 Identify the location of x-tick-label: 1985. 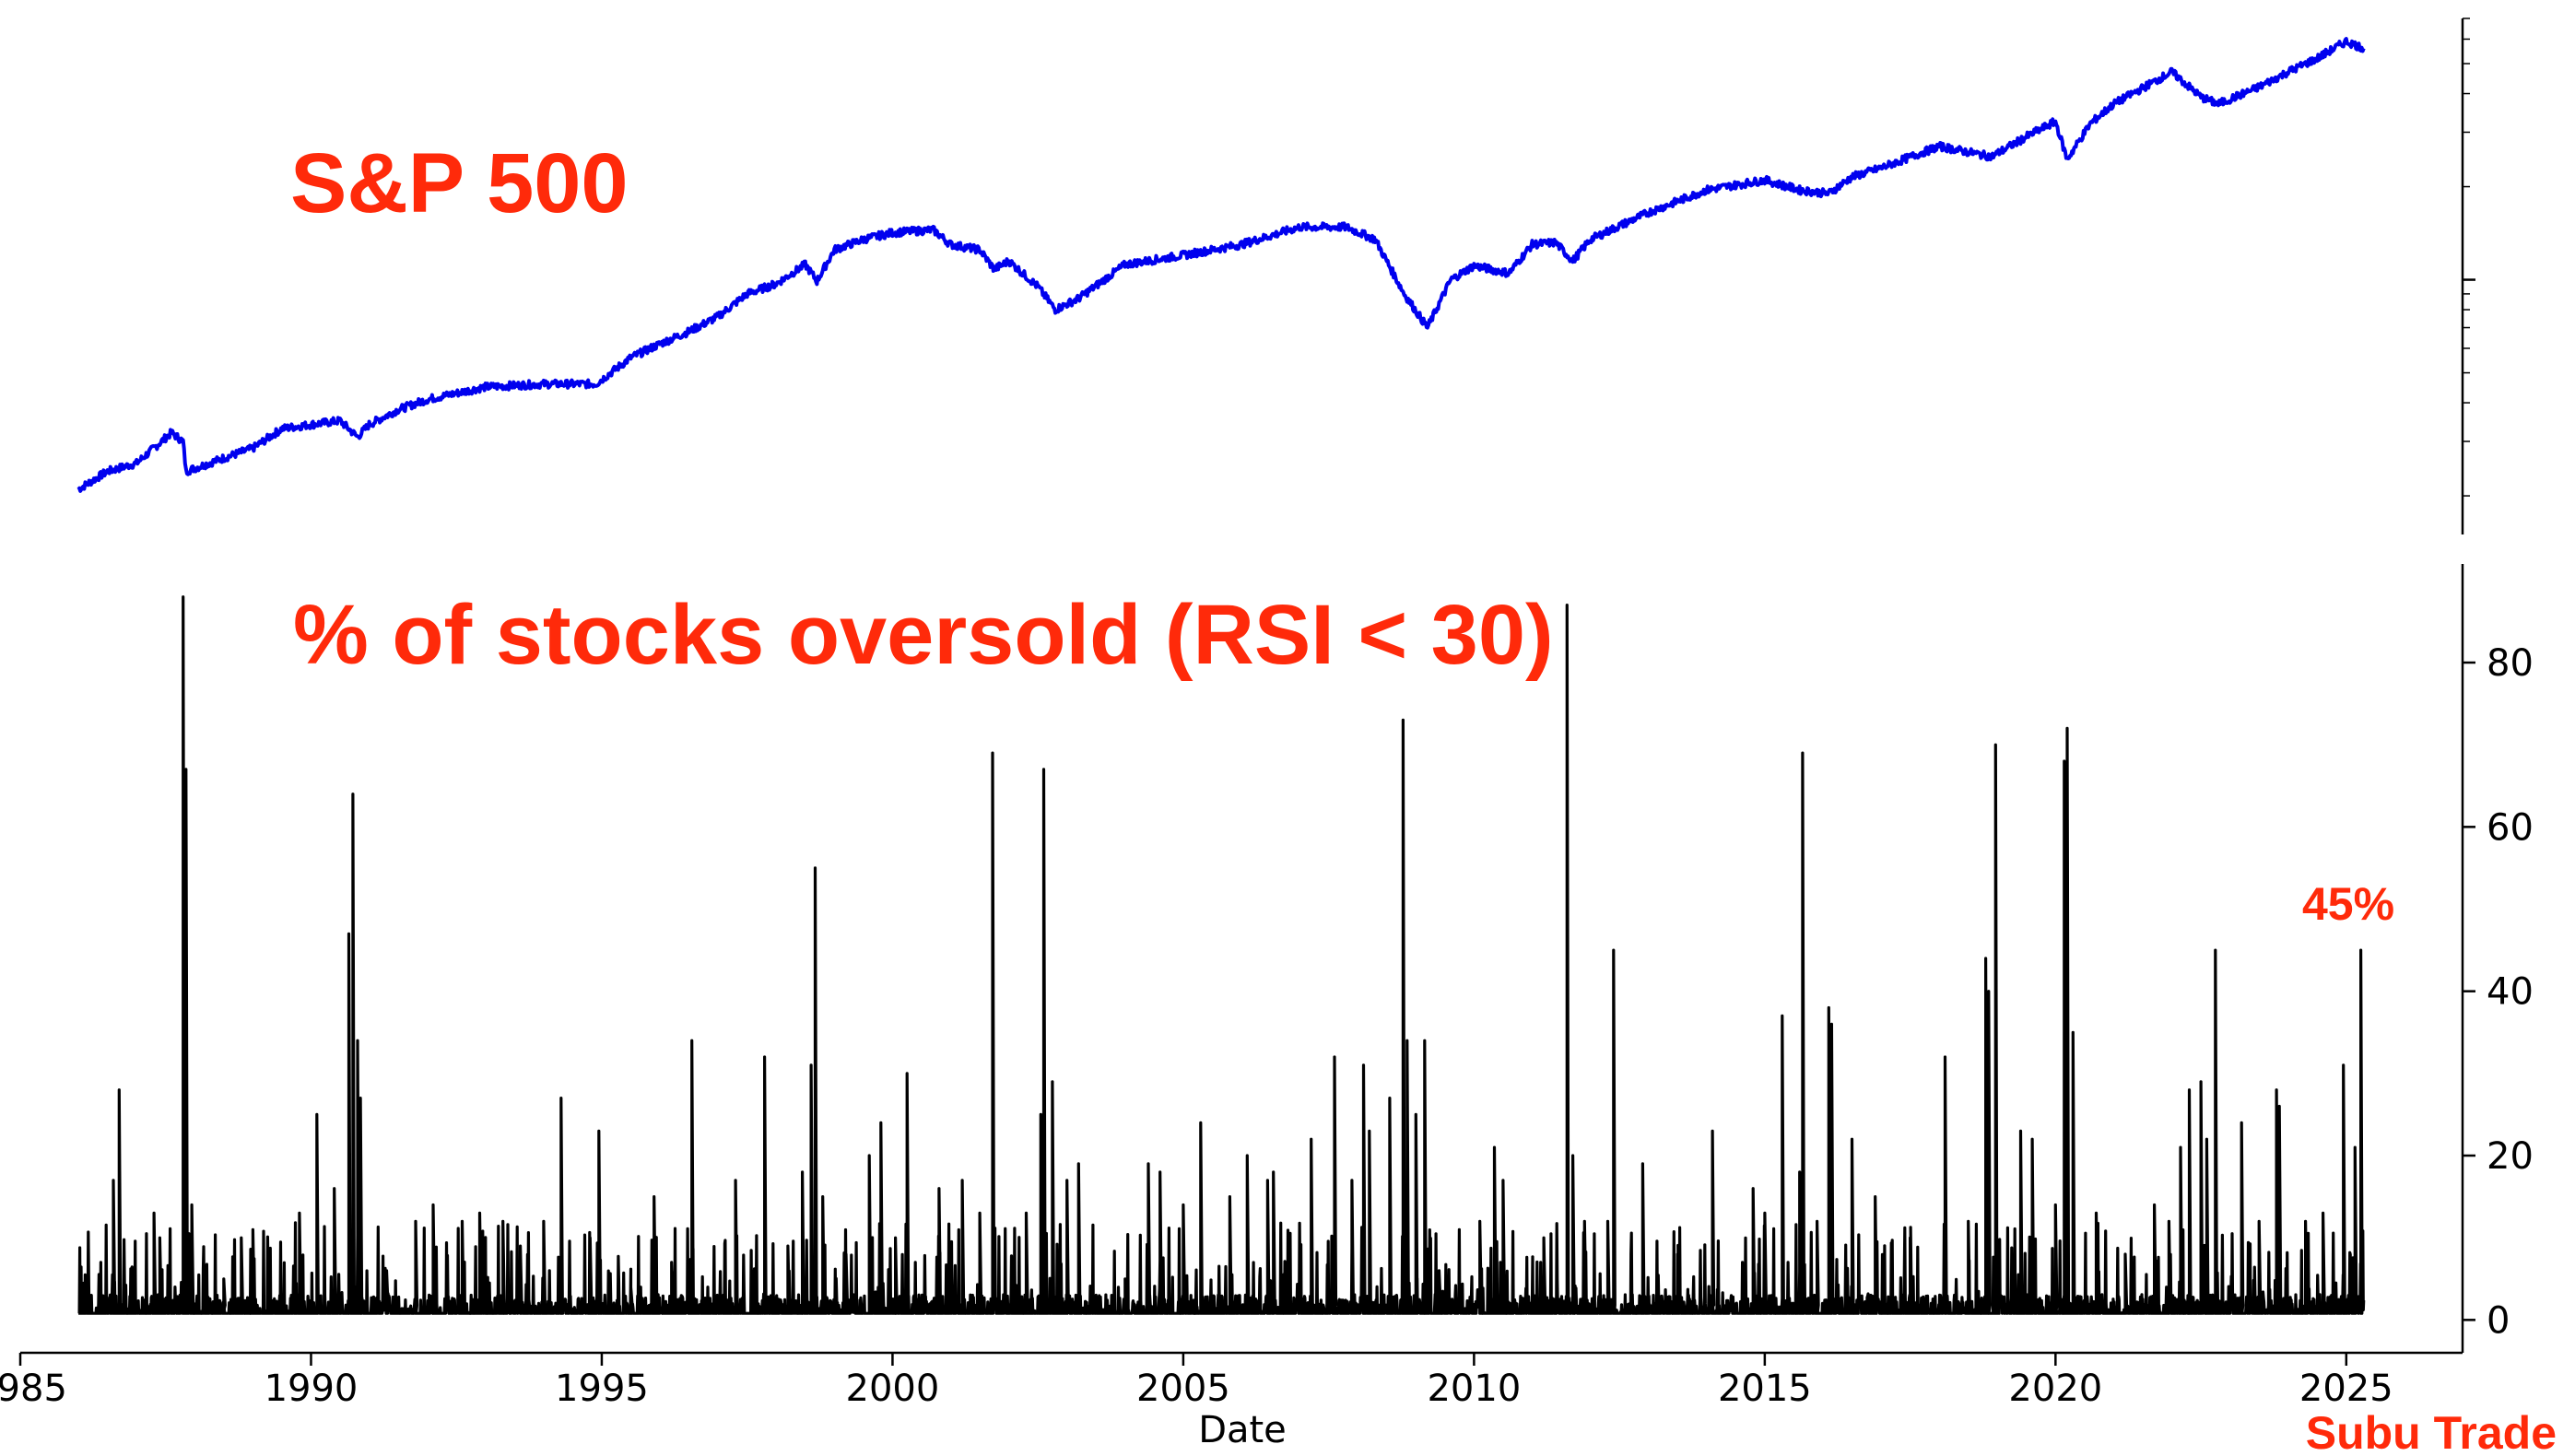
(33, 1389).